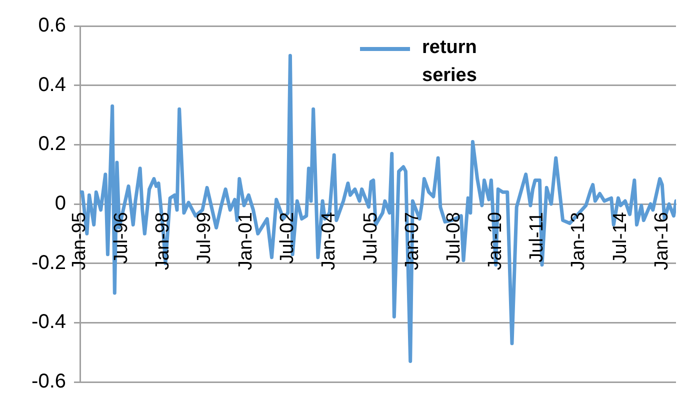  Describe the element at coordinates (620, 238) in the screenshot. I see `x-tick-label: Jul-14` at that location.